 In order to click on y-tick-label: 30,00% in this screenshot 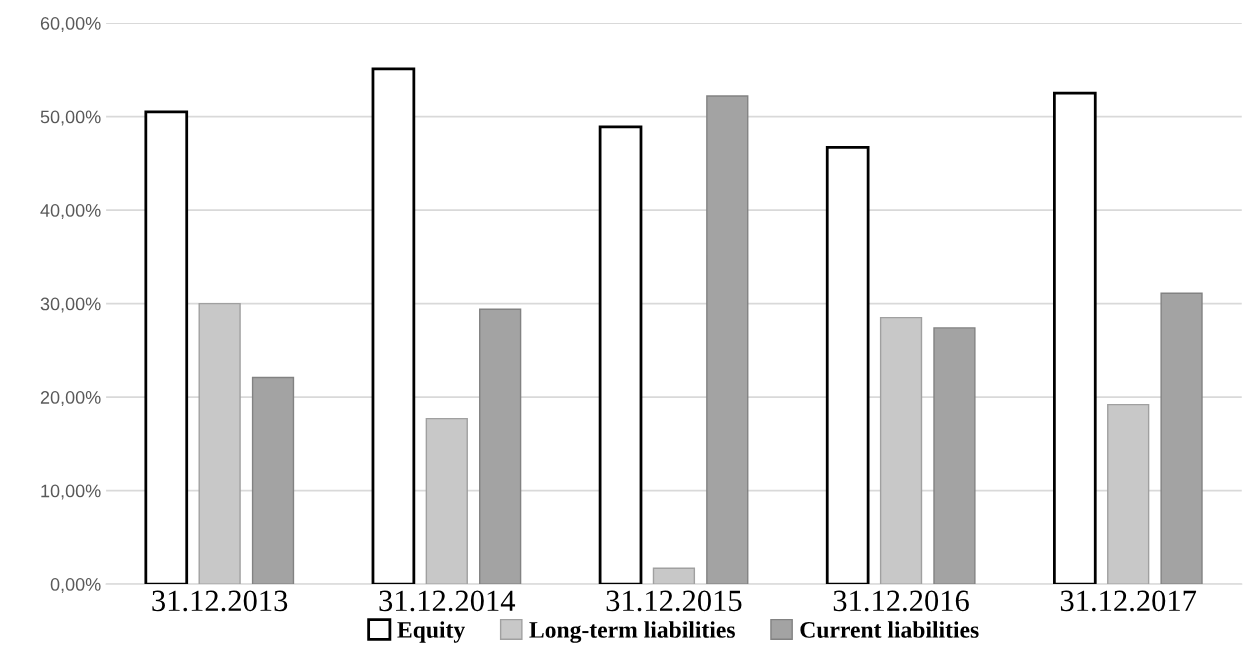, I will do `click(70, 305)`.